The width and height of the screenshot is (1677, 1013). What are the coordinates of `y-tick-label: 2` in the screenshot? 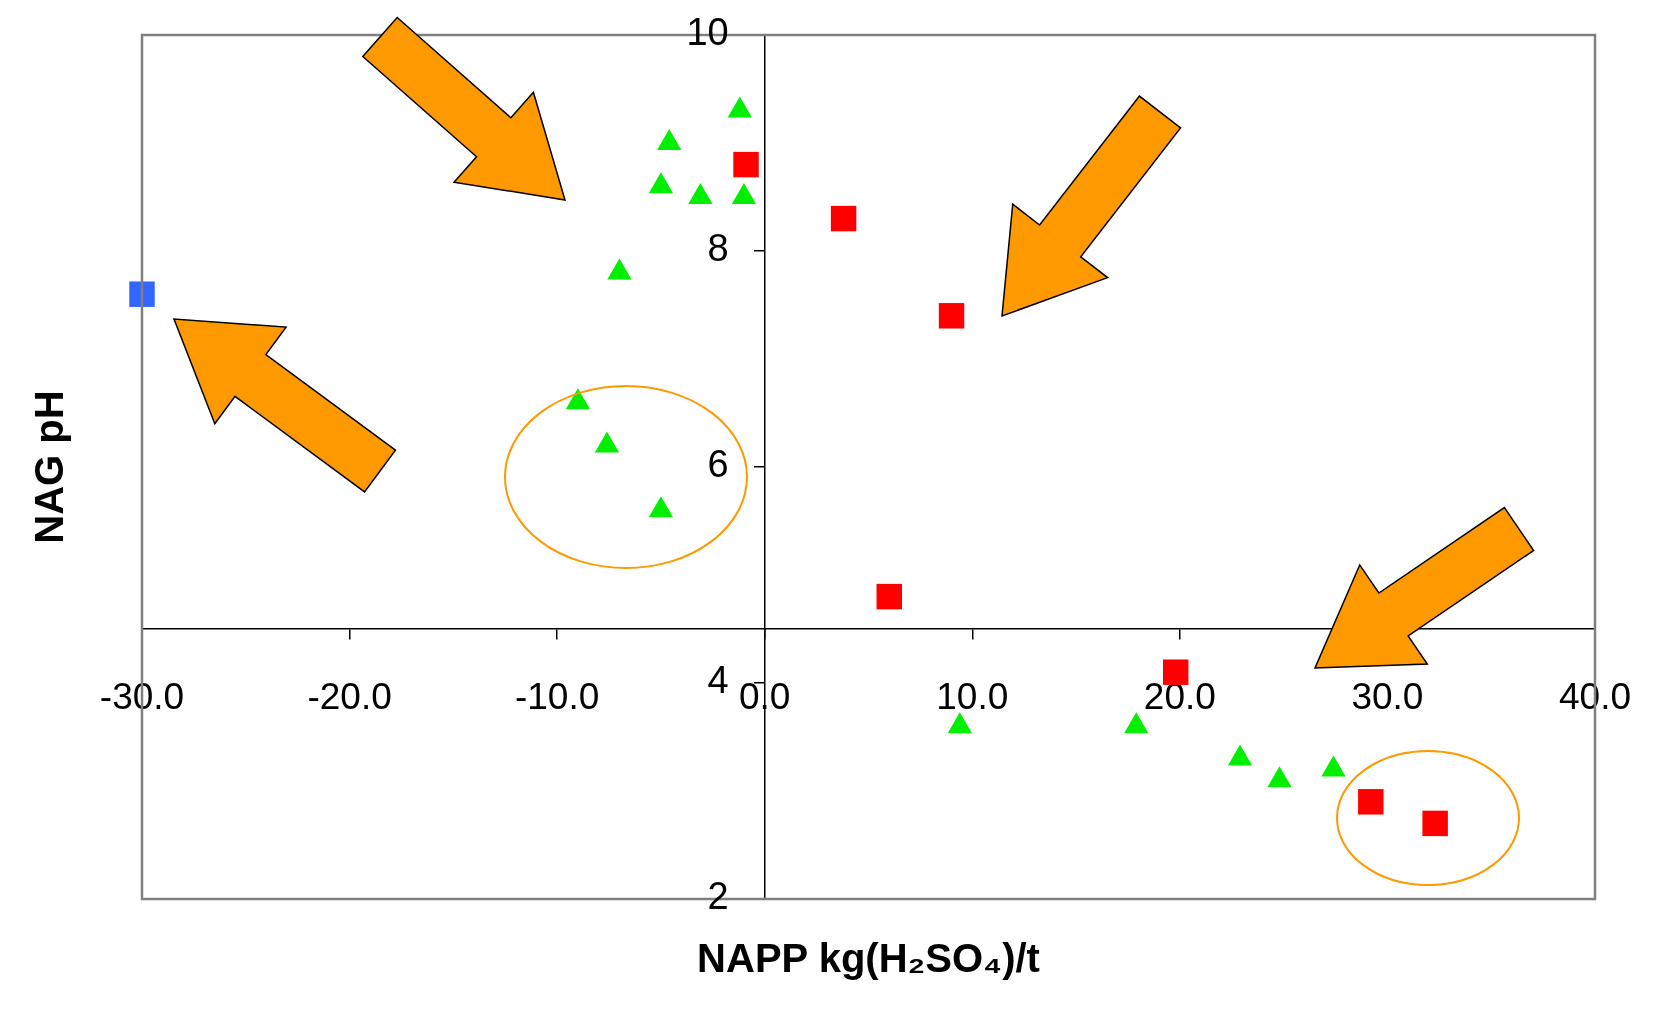 It's located at (718, 896).